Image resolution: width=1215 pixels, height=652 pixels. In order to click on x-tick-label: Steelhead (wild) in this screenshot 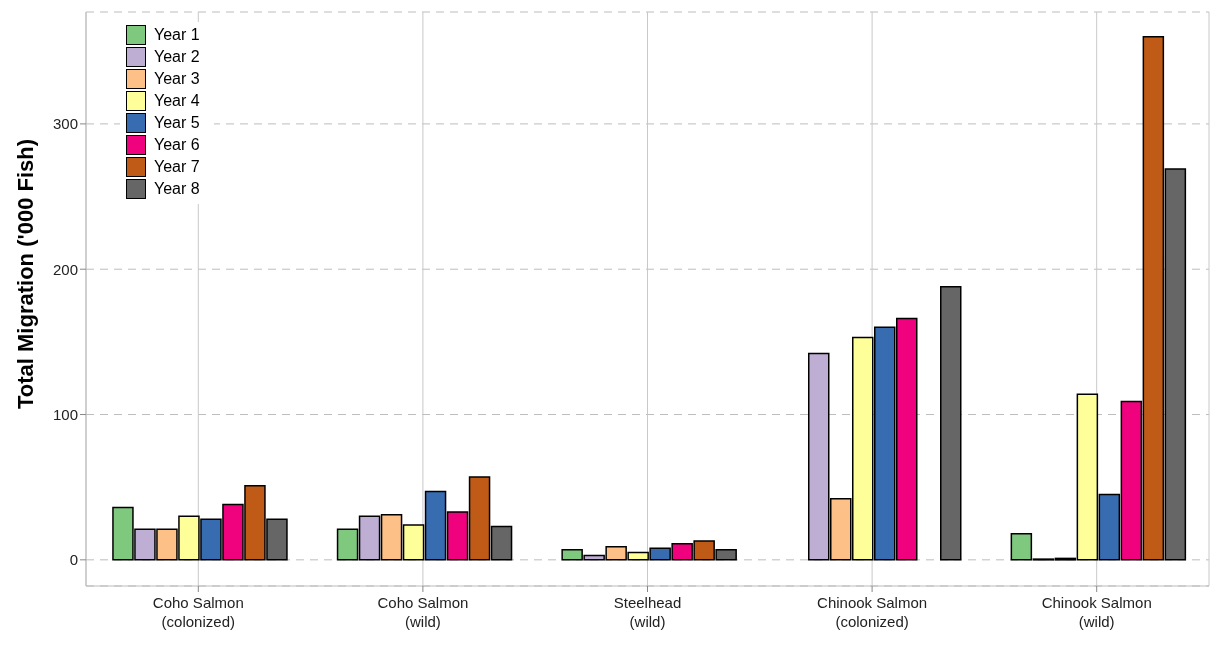, I will do `click(647, 612)`.